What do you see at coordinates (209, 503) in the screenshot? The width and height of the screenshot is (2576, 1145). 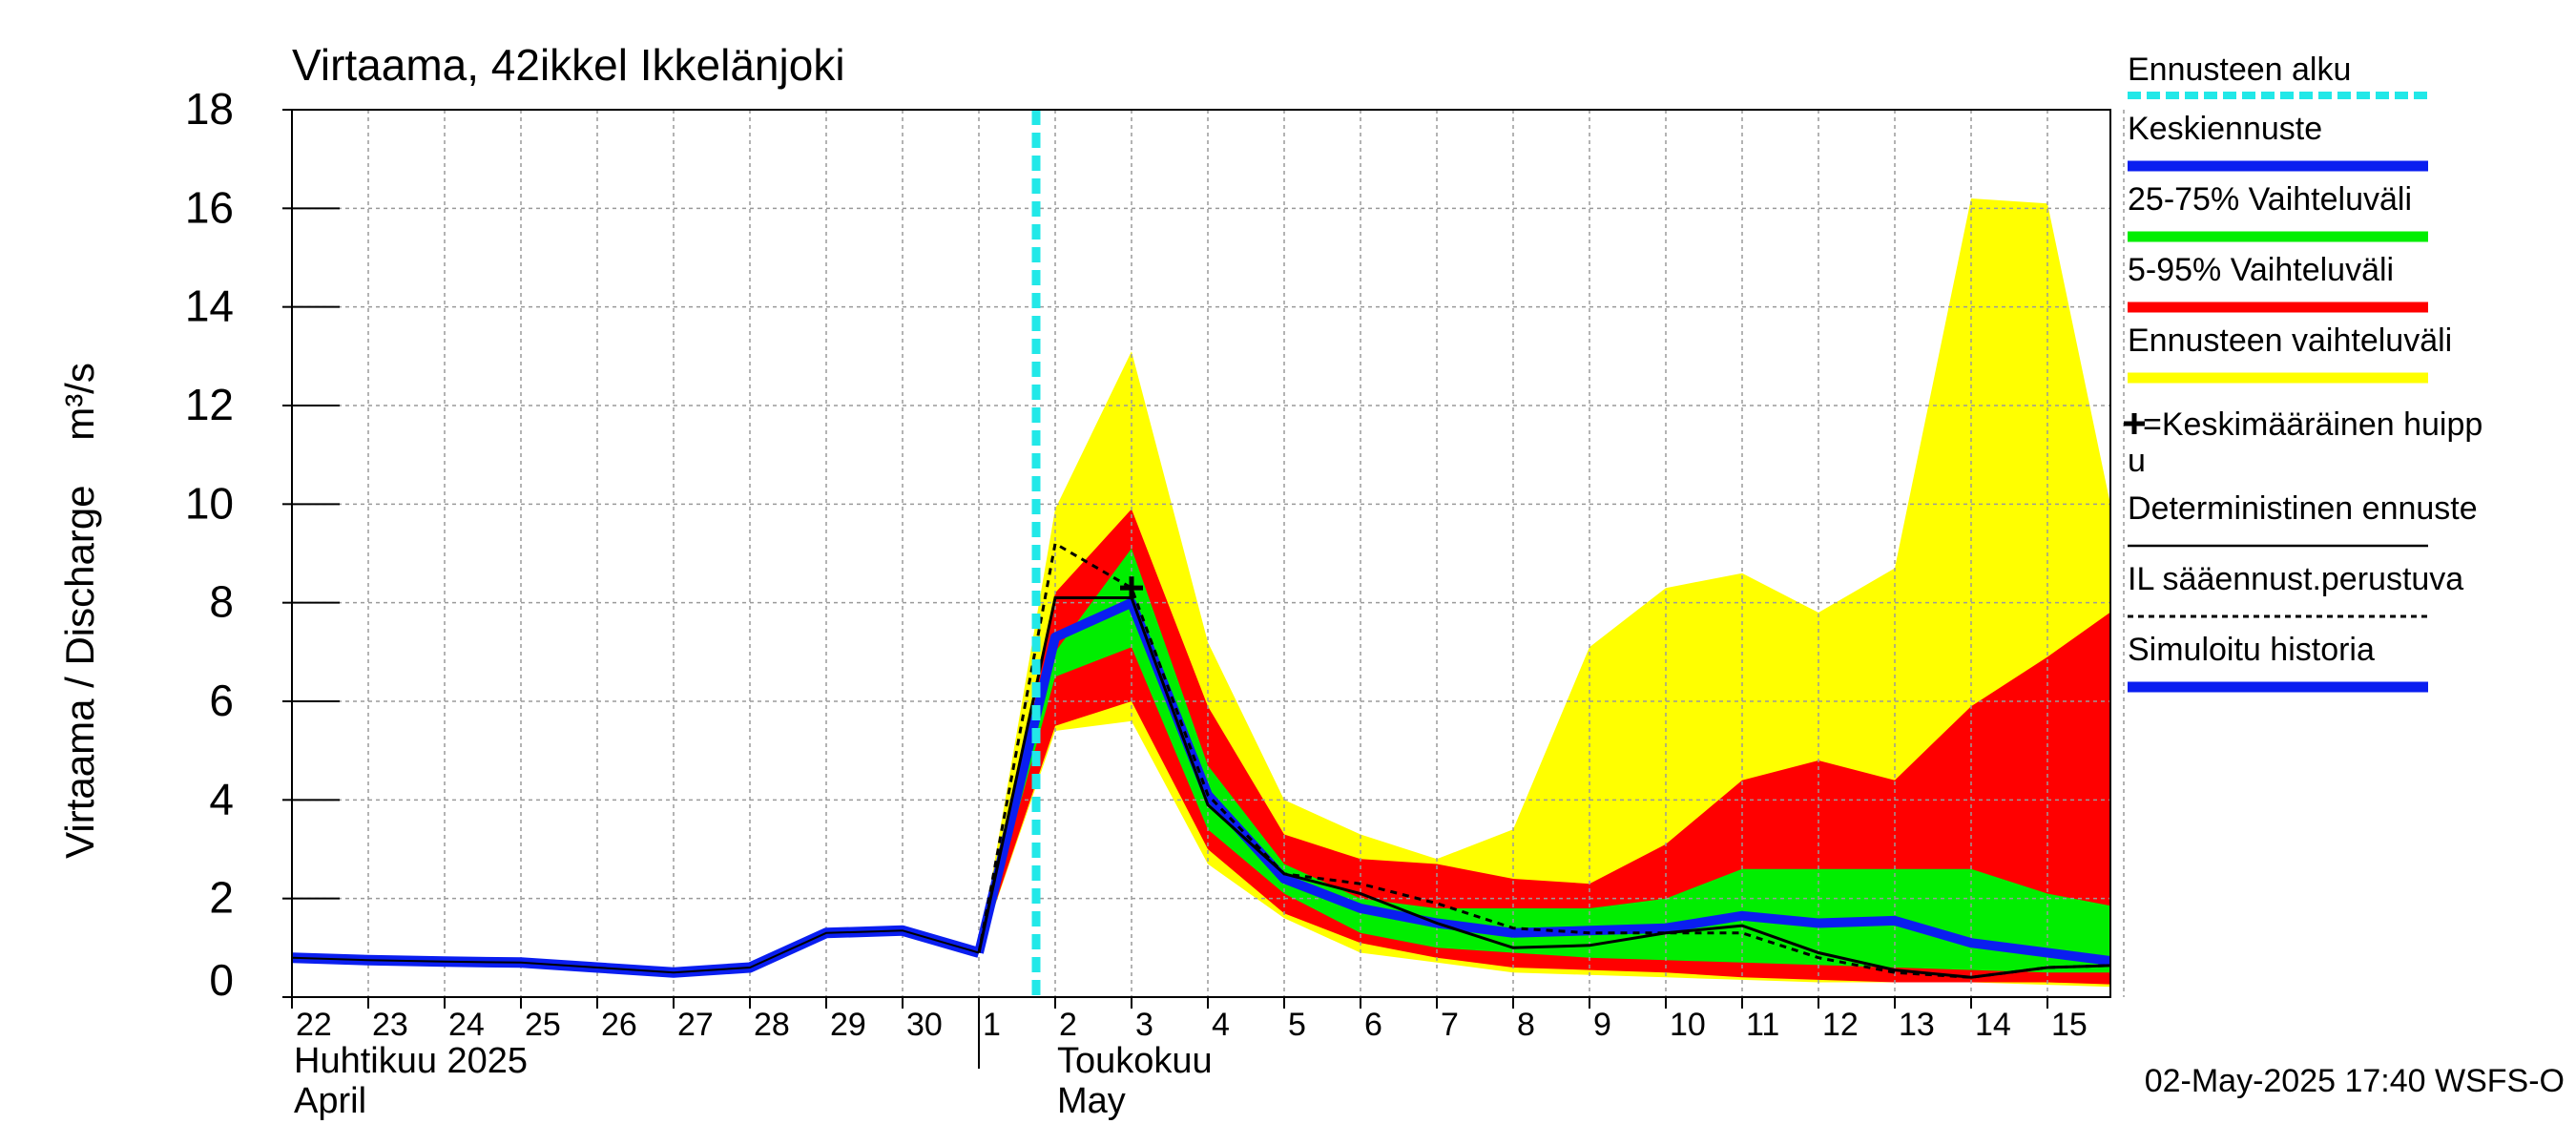 I see `y-tick-label: 10` at bounding box center [209, 503].